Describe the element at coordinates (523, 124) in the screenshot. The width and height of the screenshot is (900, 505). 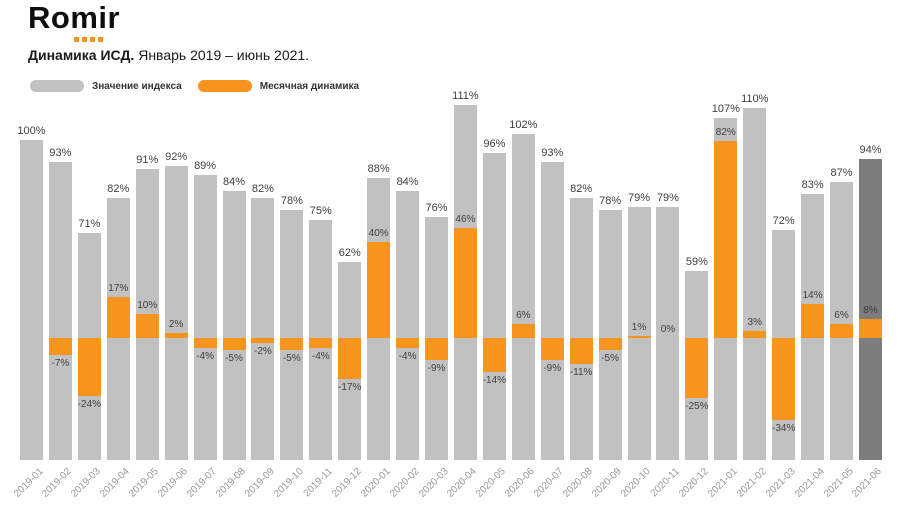
I see `index-value-label: 102%` at that location.